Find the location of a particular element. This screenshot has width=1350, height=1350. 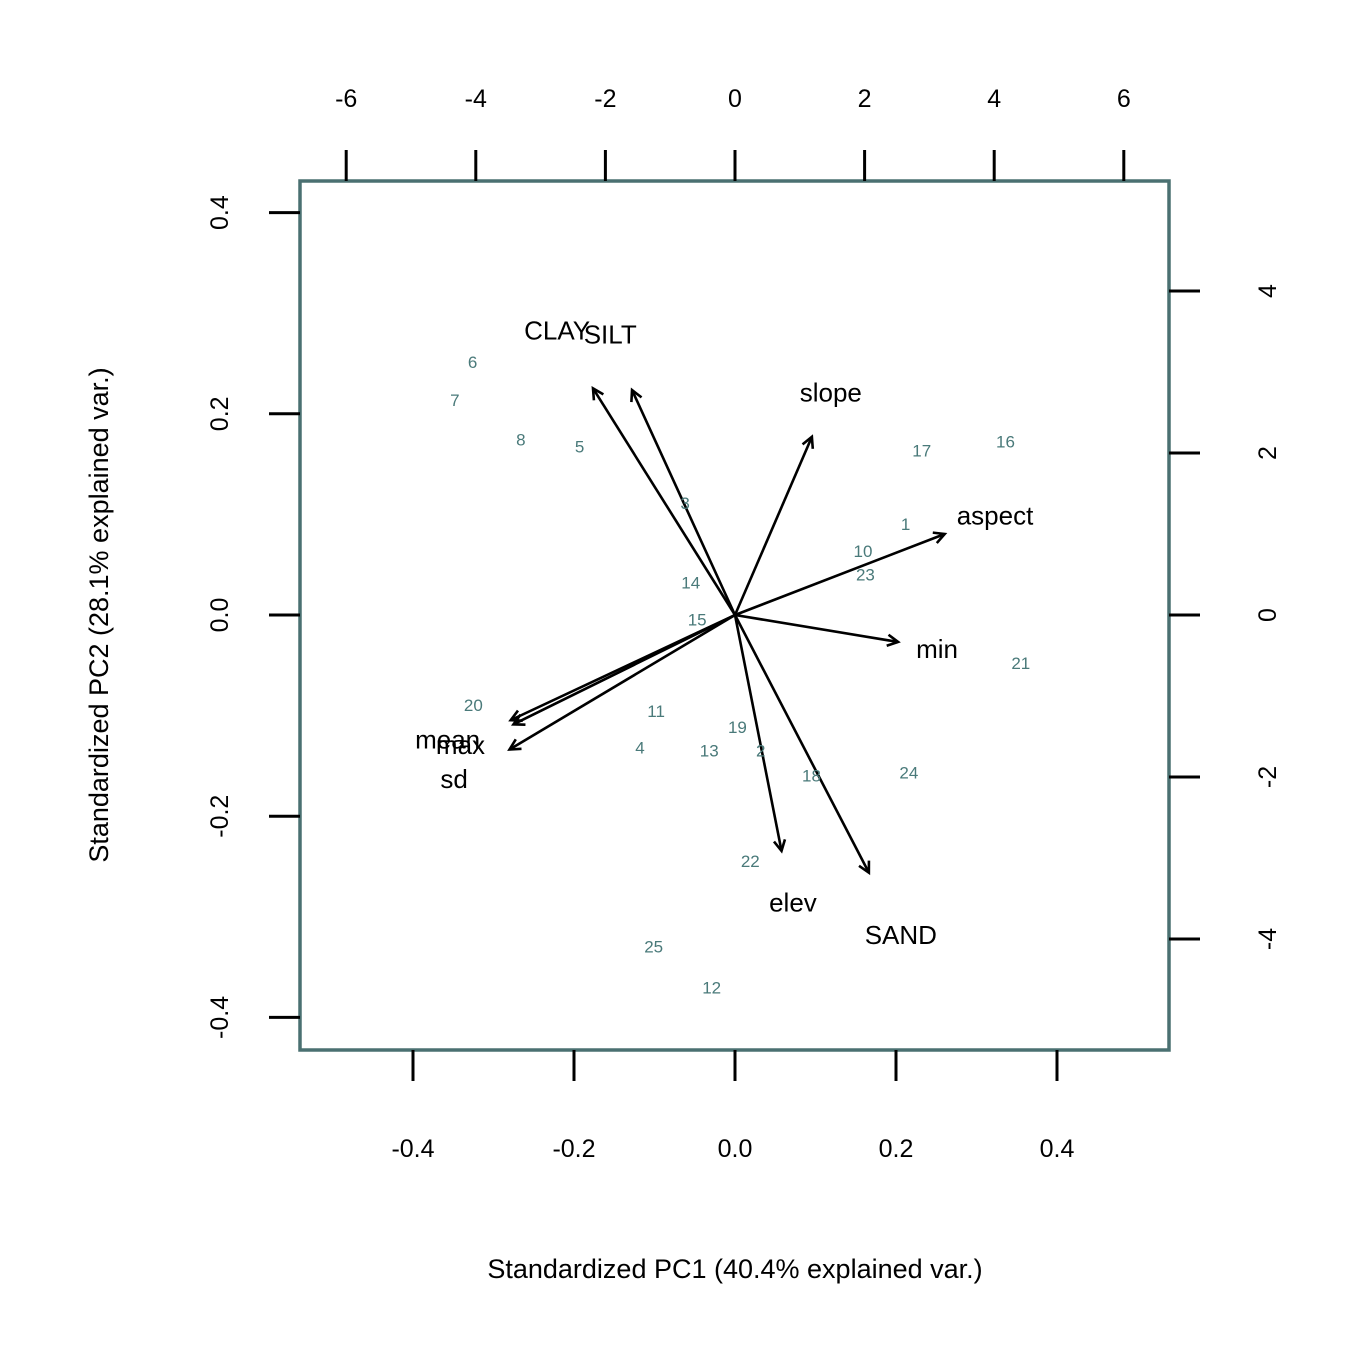

observation-14: 14 is located at coordinates (690, 582).